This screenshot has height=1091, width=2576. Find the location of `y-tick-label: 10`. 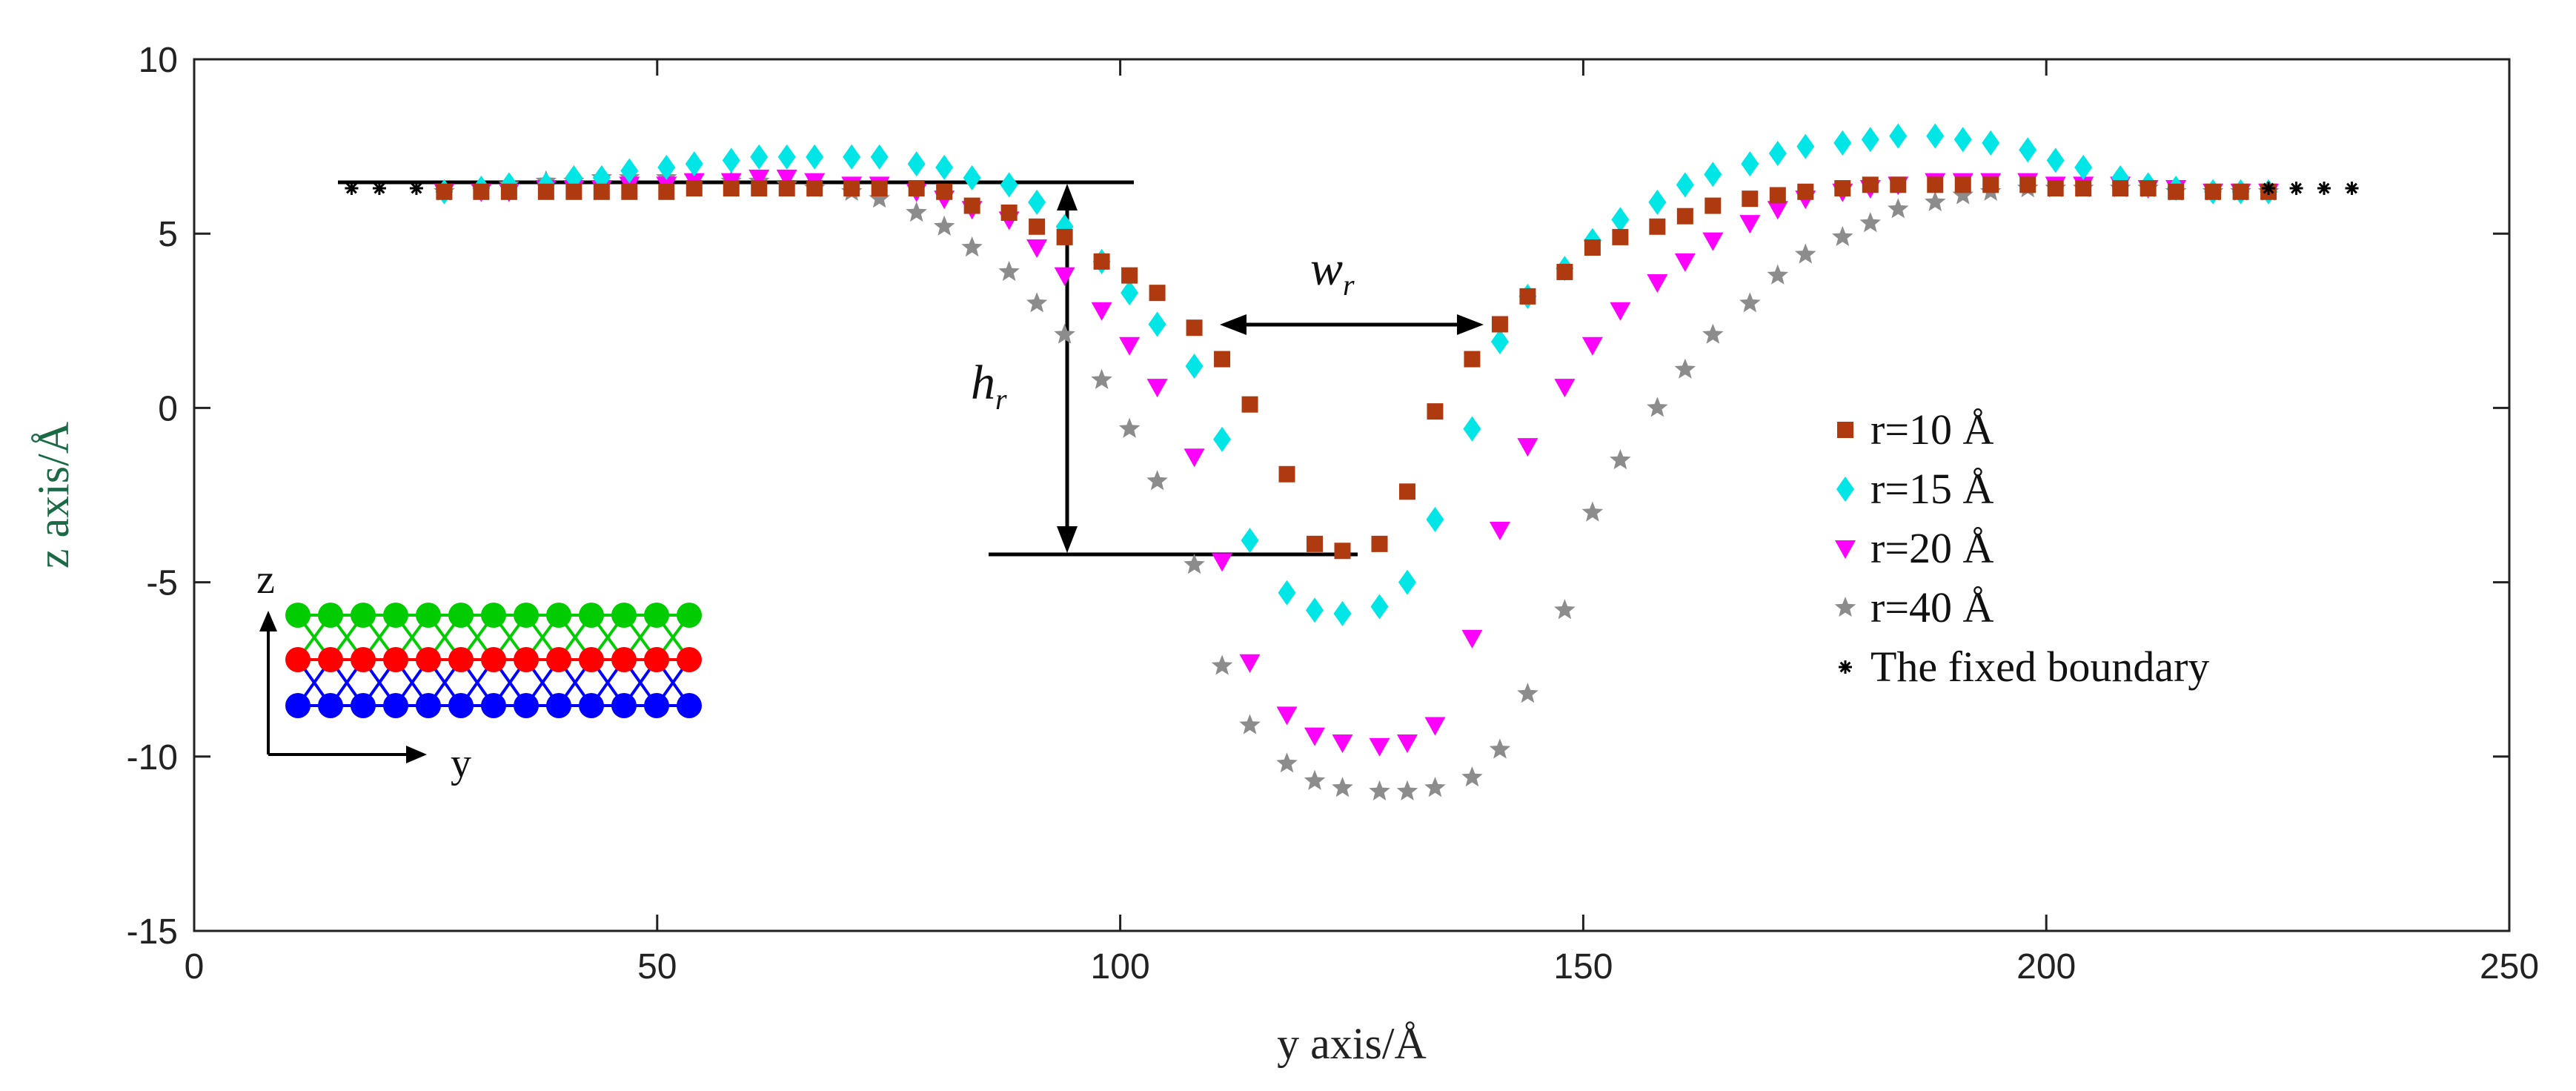

y-tick-label: 10 is located at coordinates (158, 60).